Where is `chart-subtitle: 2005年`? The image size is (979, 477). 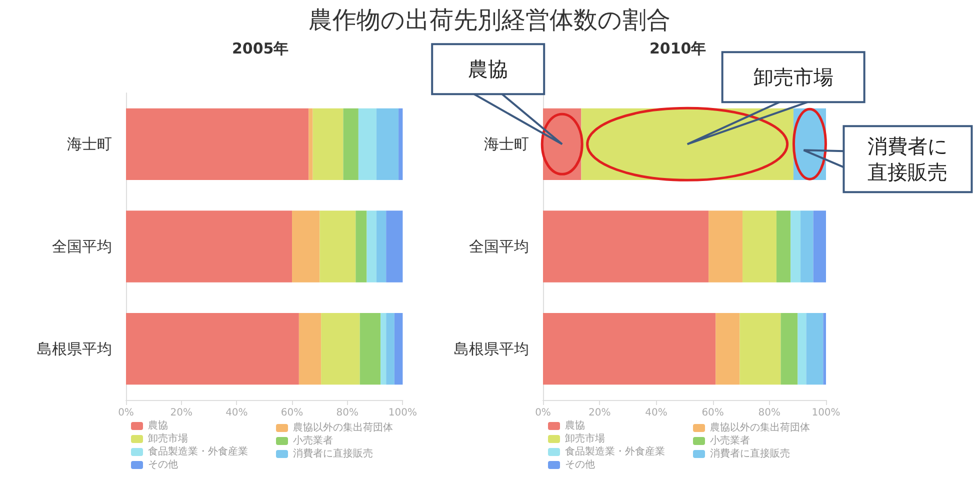
chart-subtitle: 2005年 is located at coordinates (260, 49).